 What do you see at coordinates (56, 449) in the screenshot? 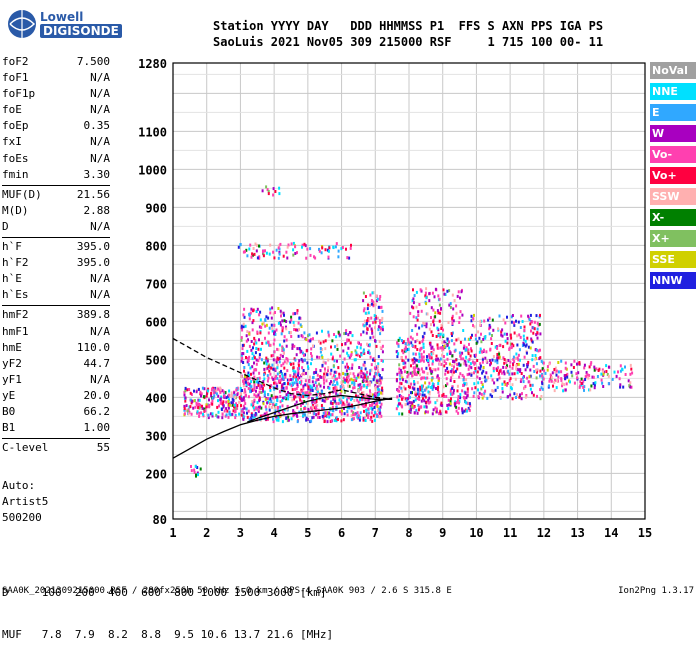
I see `param-row-clevel: C-level 55` at bounding box center [56, 449].